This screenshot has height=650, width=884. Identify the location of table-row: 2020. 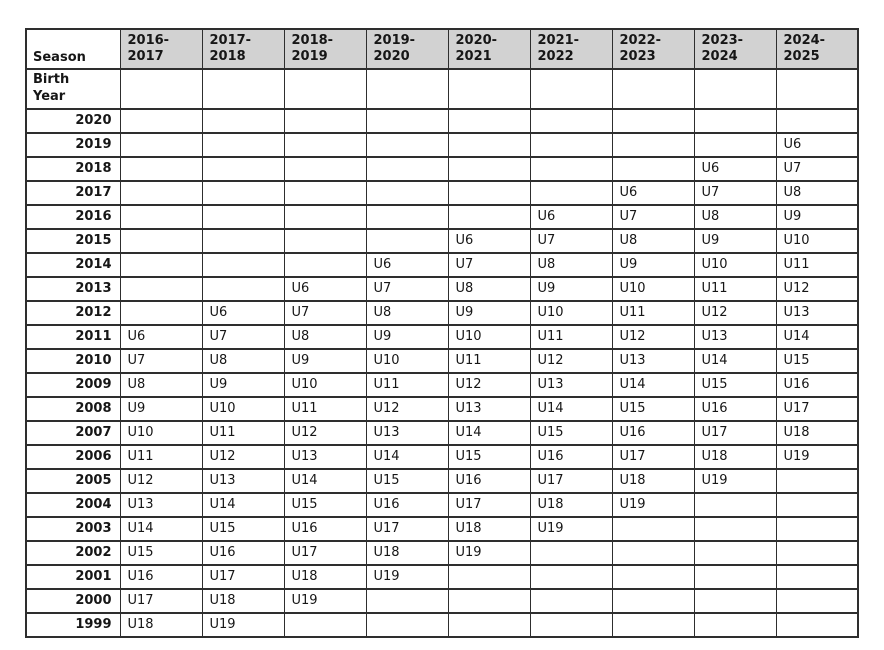
(442, 120).